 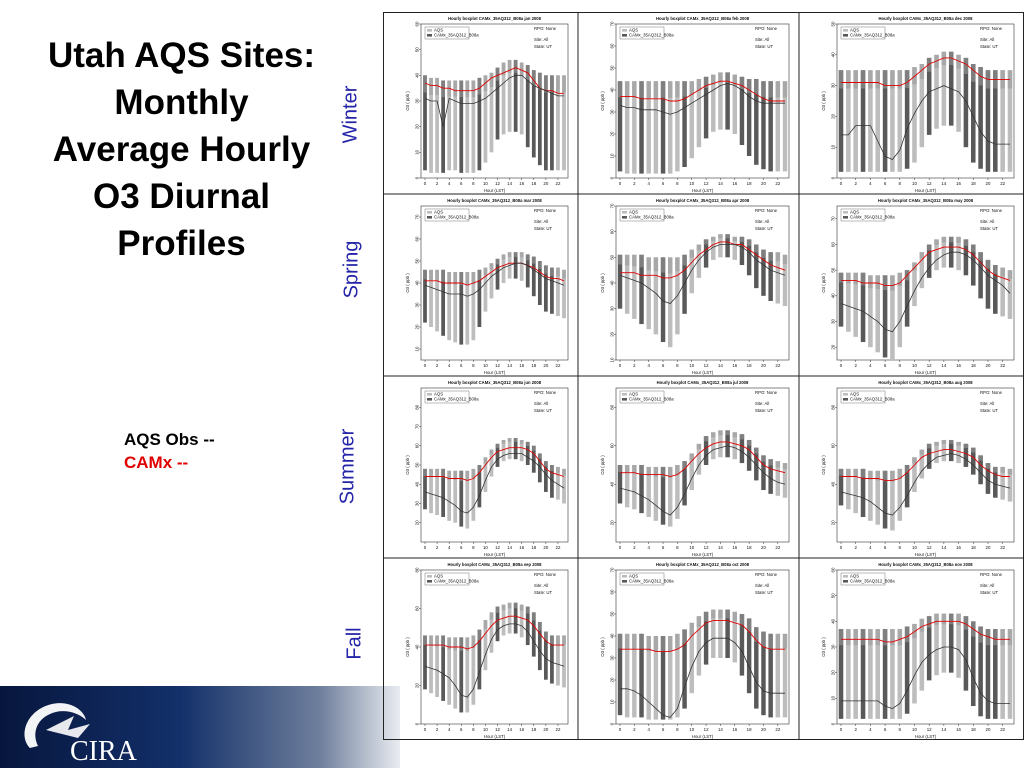 What do you see at coordinates (943, 729) in the screenshot?
I see `x-tick-label: 14` at bounding box center [943, 729].